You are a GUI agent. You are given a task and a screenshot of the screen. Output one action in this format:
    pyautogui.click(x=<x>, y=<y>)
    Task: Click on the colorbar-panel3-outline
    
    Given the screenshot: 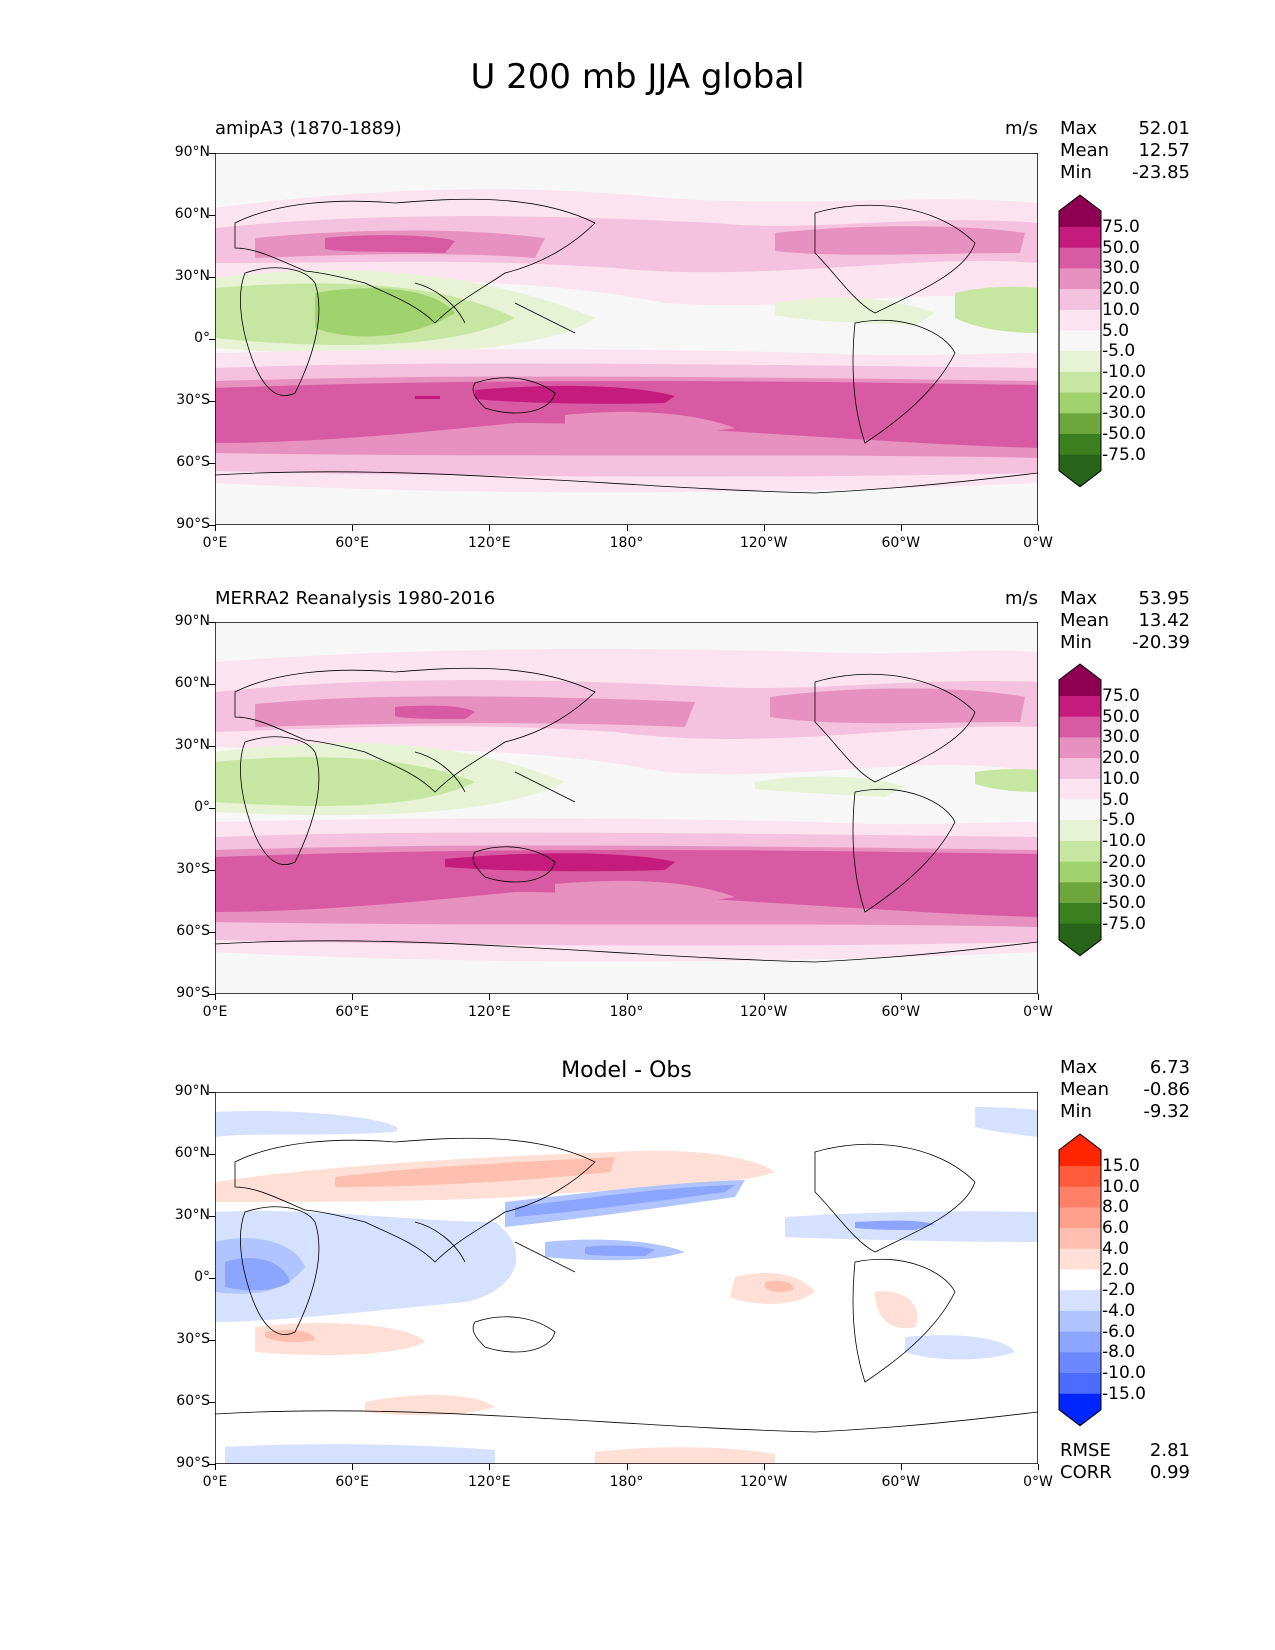 What is the action you would take?
    pyautogui.click(x=1080, y=1280)
    